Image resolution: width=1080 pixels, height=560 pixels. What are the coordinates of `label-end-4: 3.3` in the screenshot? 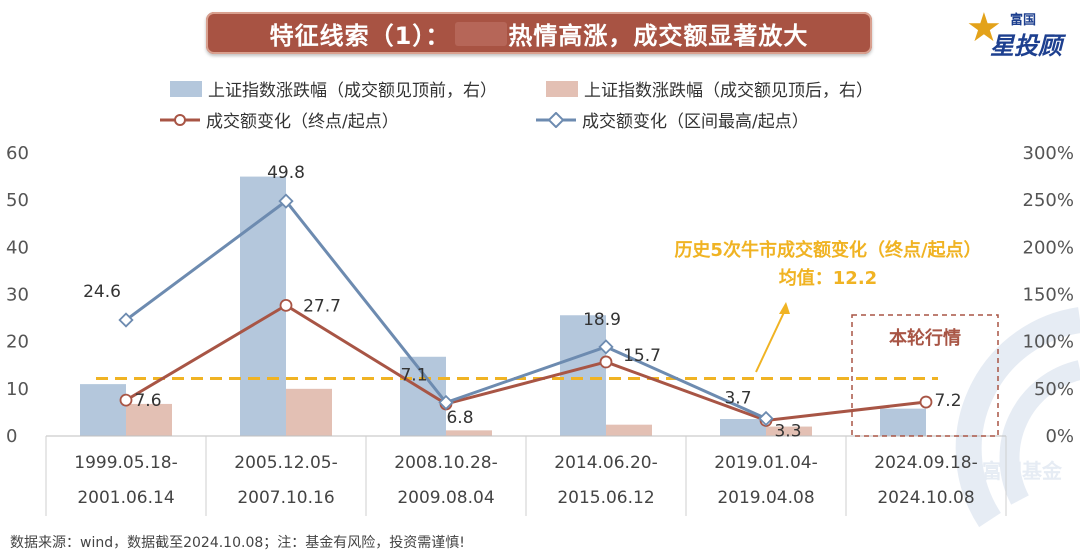 It's located at (787, 431).